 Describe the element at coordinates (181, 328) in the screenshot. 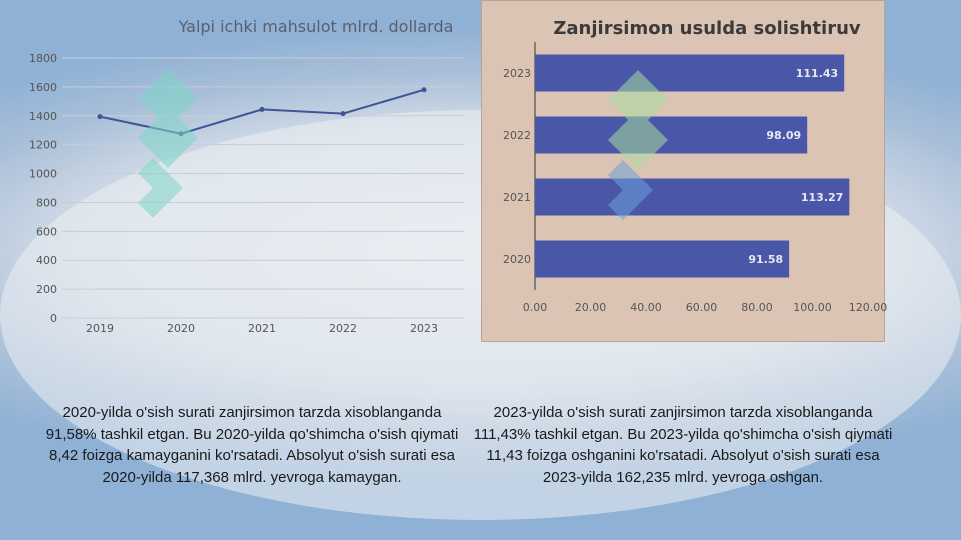

I see `x-tick-label: 2020` at that location.